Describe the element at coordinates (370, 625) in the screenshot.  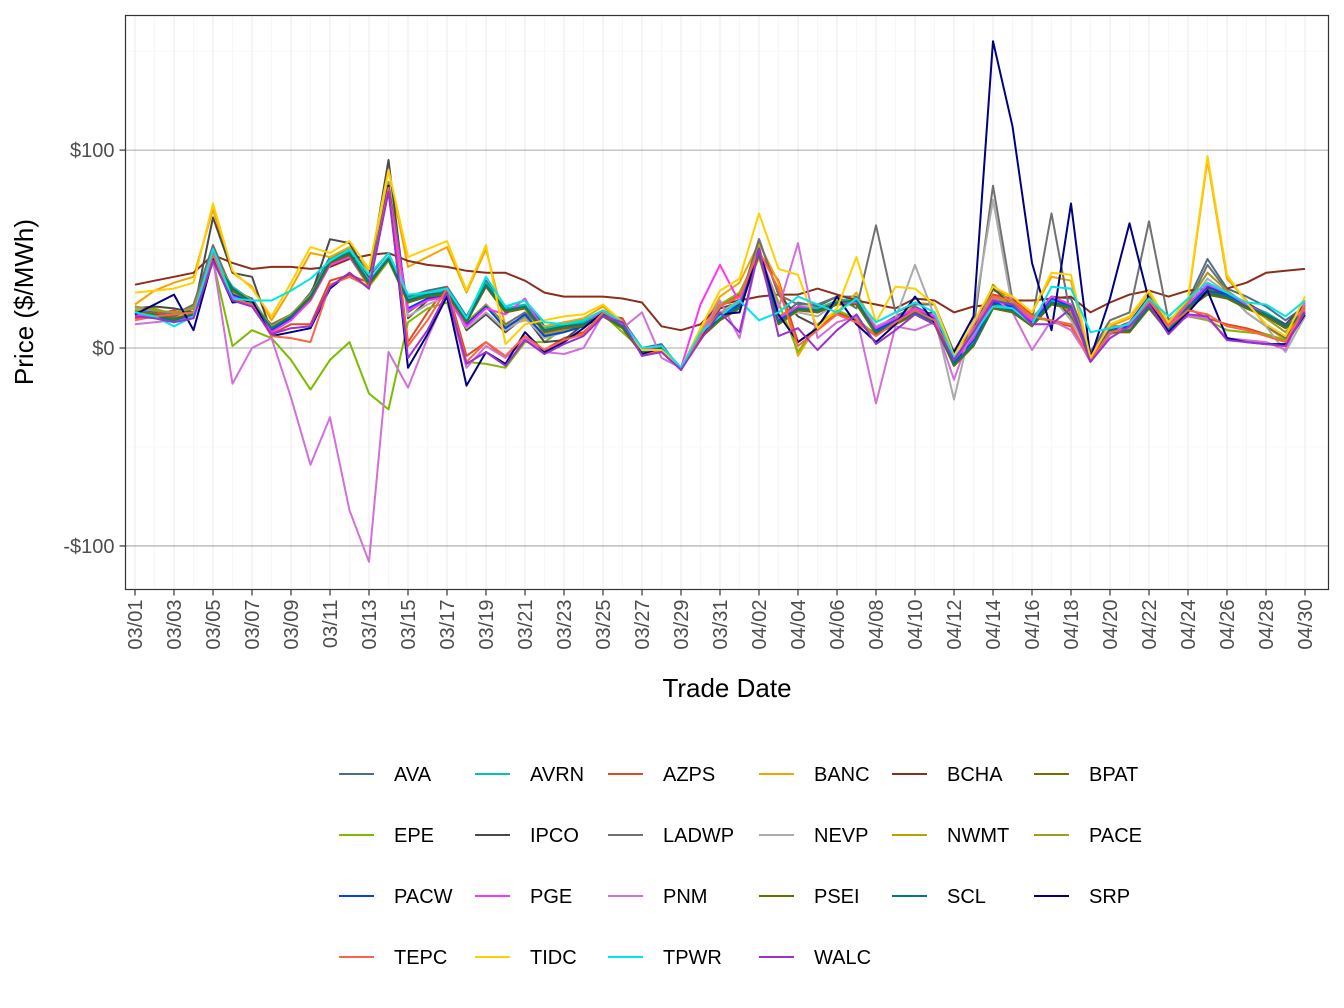
I see `x-tick-label: 03/13` at that location.